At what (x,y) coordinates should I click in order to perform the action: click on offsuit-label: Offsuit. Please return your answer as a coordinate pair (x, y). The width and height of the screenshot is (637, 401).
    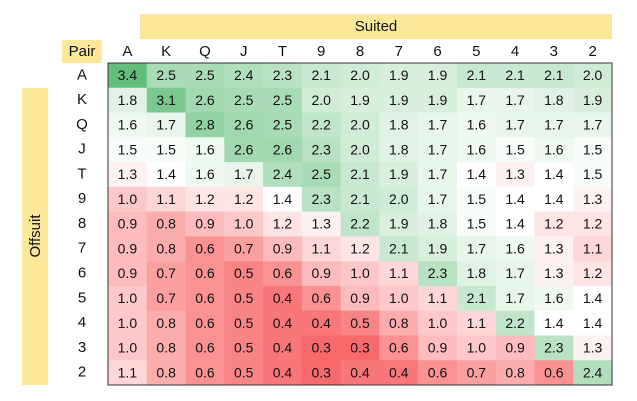
    Looking at the image, I should click on (35, 236).